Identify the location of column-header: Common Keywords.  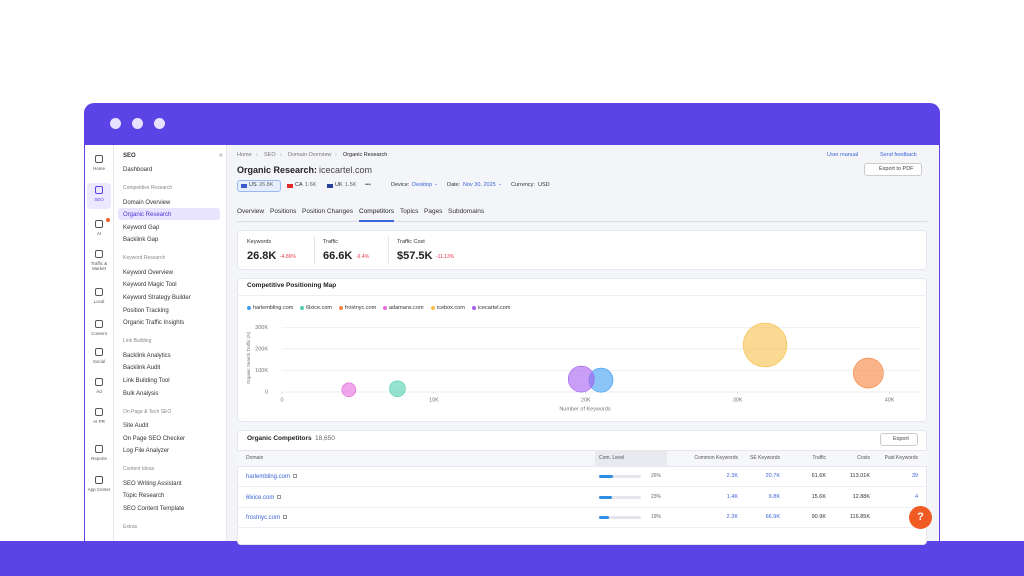
(716, 458).